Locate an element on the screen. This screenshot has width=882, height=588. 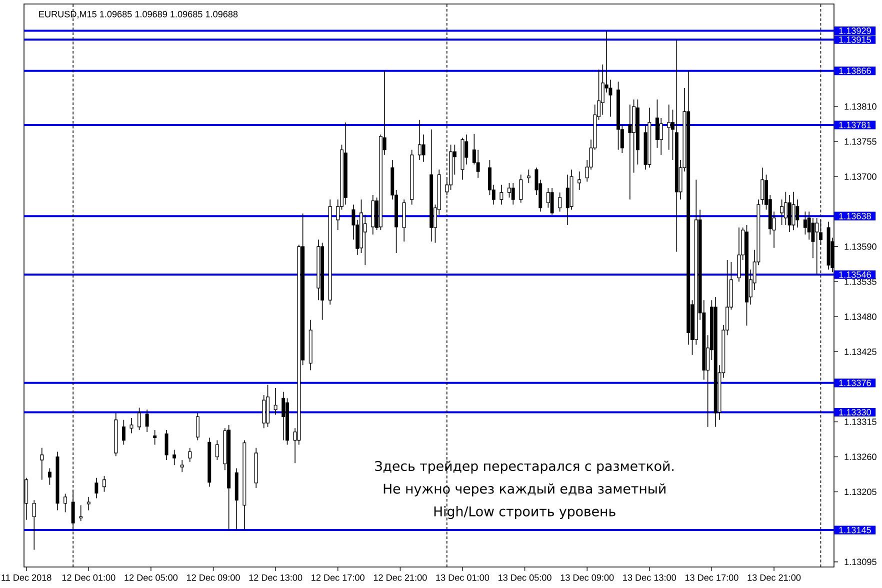
x-tick-label: 13 Dec 05:00 is located at coordinates (525, 577).